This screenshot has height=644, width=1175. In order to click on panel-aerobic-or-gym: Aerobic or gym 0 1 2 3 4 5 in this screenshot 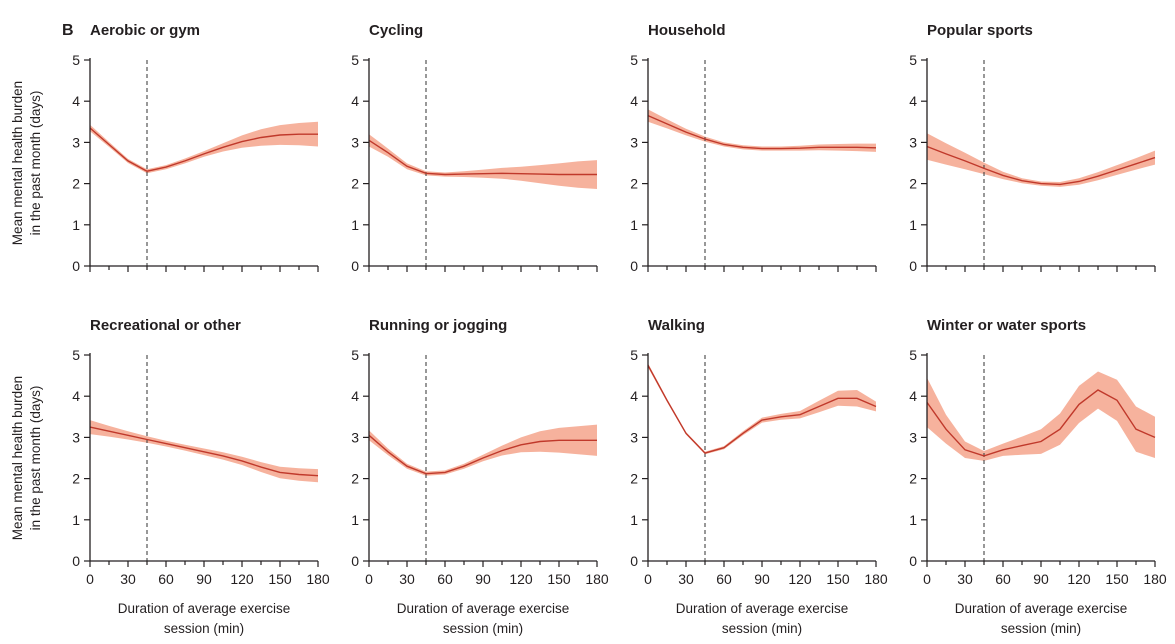, I will do `click(195, 148)`.